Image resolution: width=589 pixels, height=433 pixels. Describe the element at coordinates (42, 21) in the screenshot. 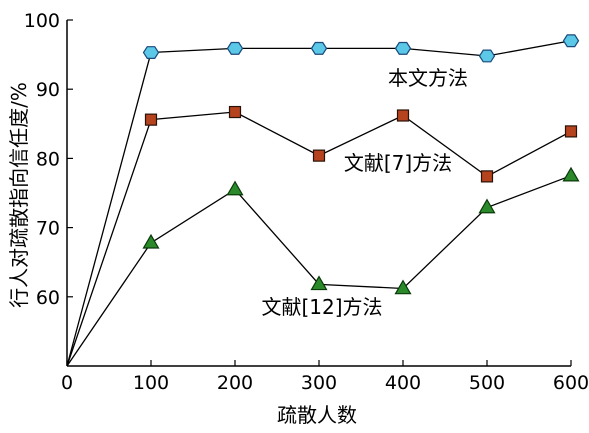

I see `y-tick-label: 100` at that location.